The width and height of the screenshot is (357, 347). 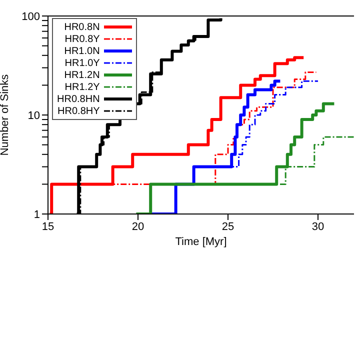 What do you see at coordinates (5, 115) in the screenshot?
I see `y-axis-title: Number of Sinks` at bounding box center [5, 115].